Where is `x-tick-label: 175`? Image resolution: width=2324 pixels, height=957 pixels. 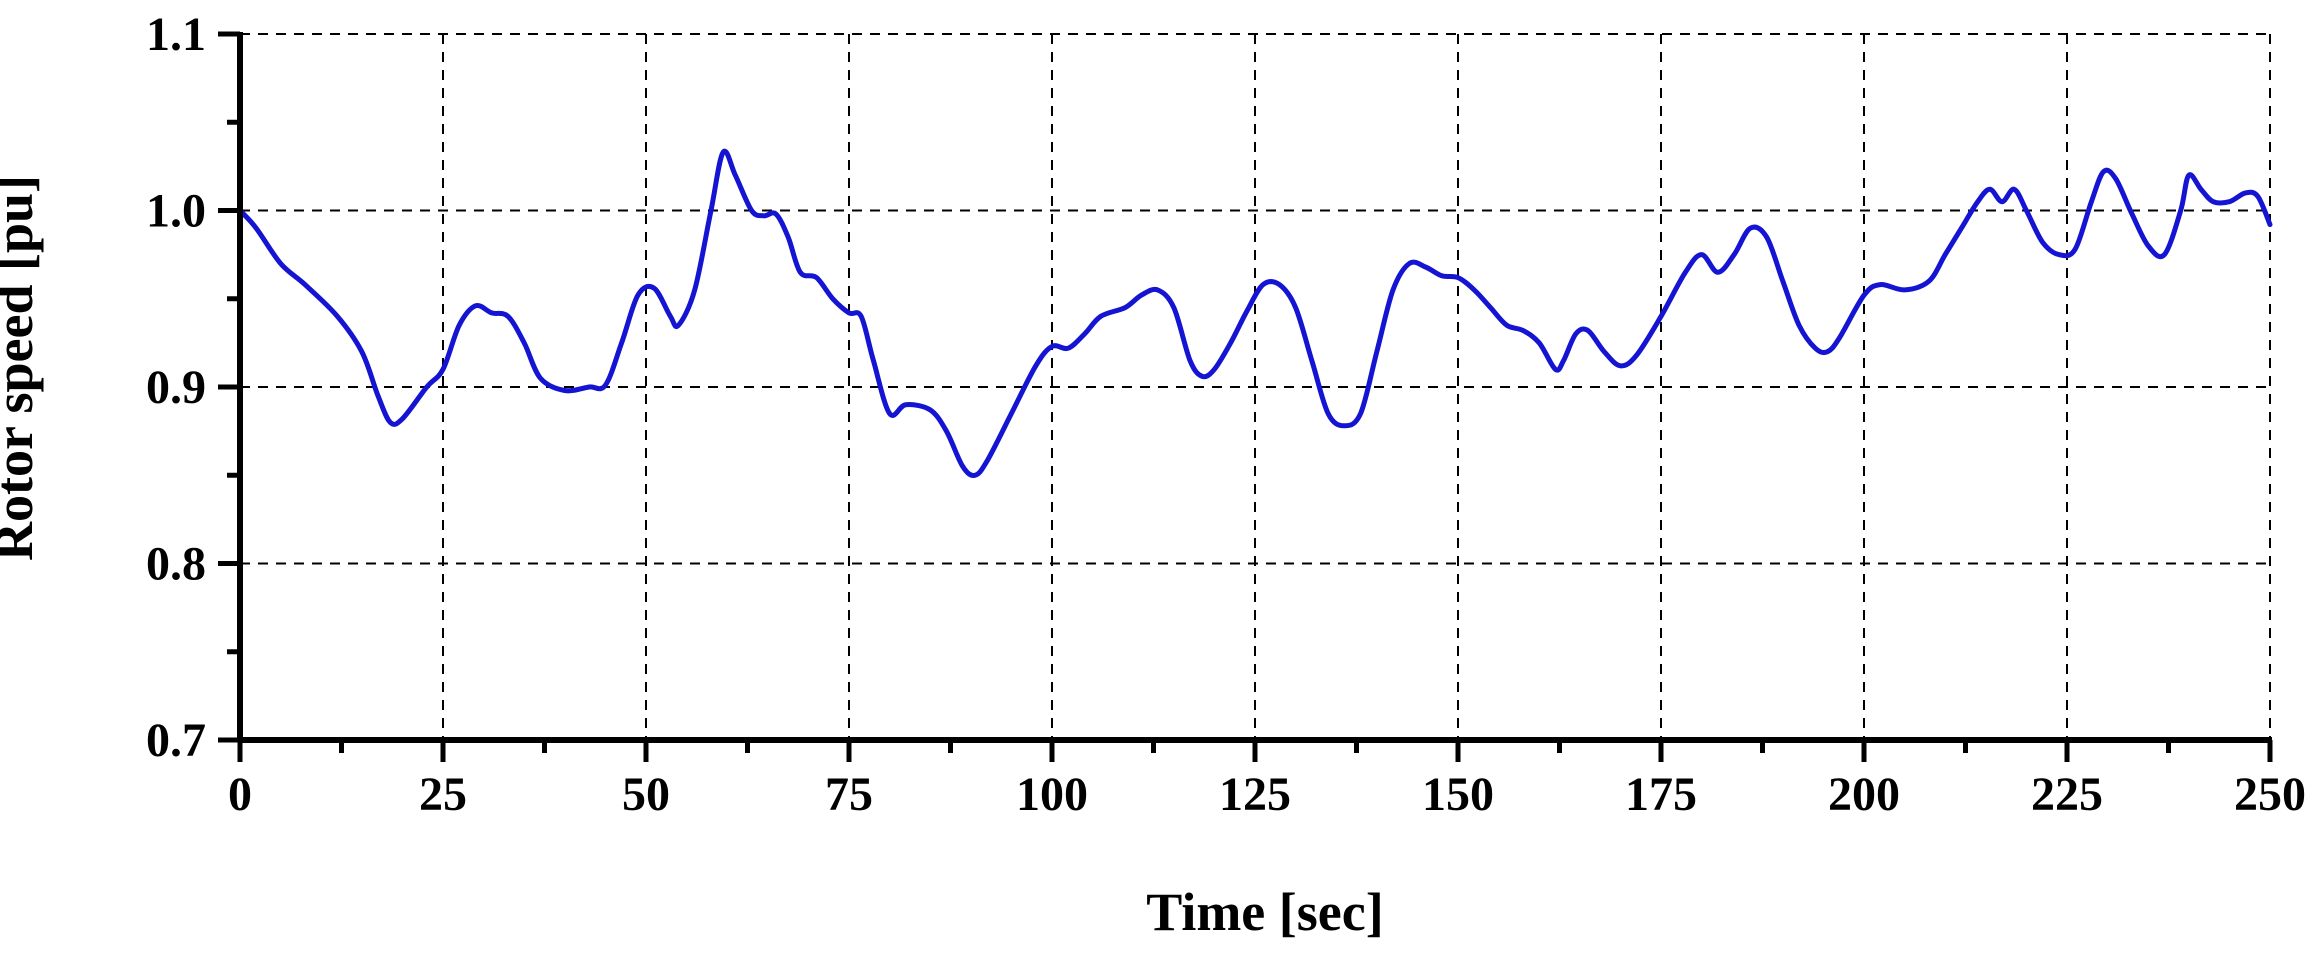 x-tick-label: 175 is located at coordinates (1661, 794).